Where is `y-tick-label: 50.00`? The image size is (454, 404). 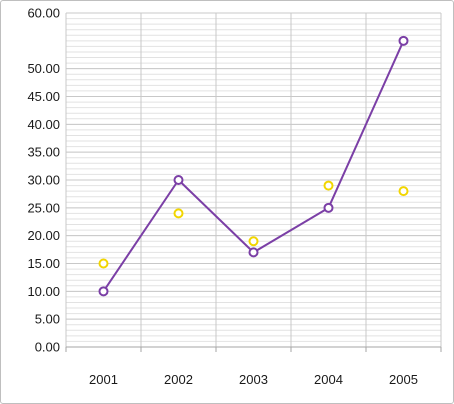 y-tick-label: 50.00 is located at coordinates (43, 68).